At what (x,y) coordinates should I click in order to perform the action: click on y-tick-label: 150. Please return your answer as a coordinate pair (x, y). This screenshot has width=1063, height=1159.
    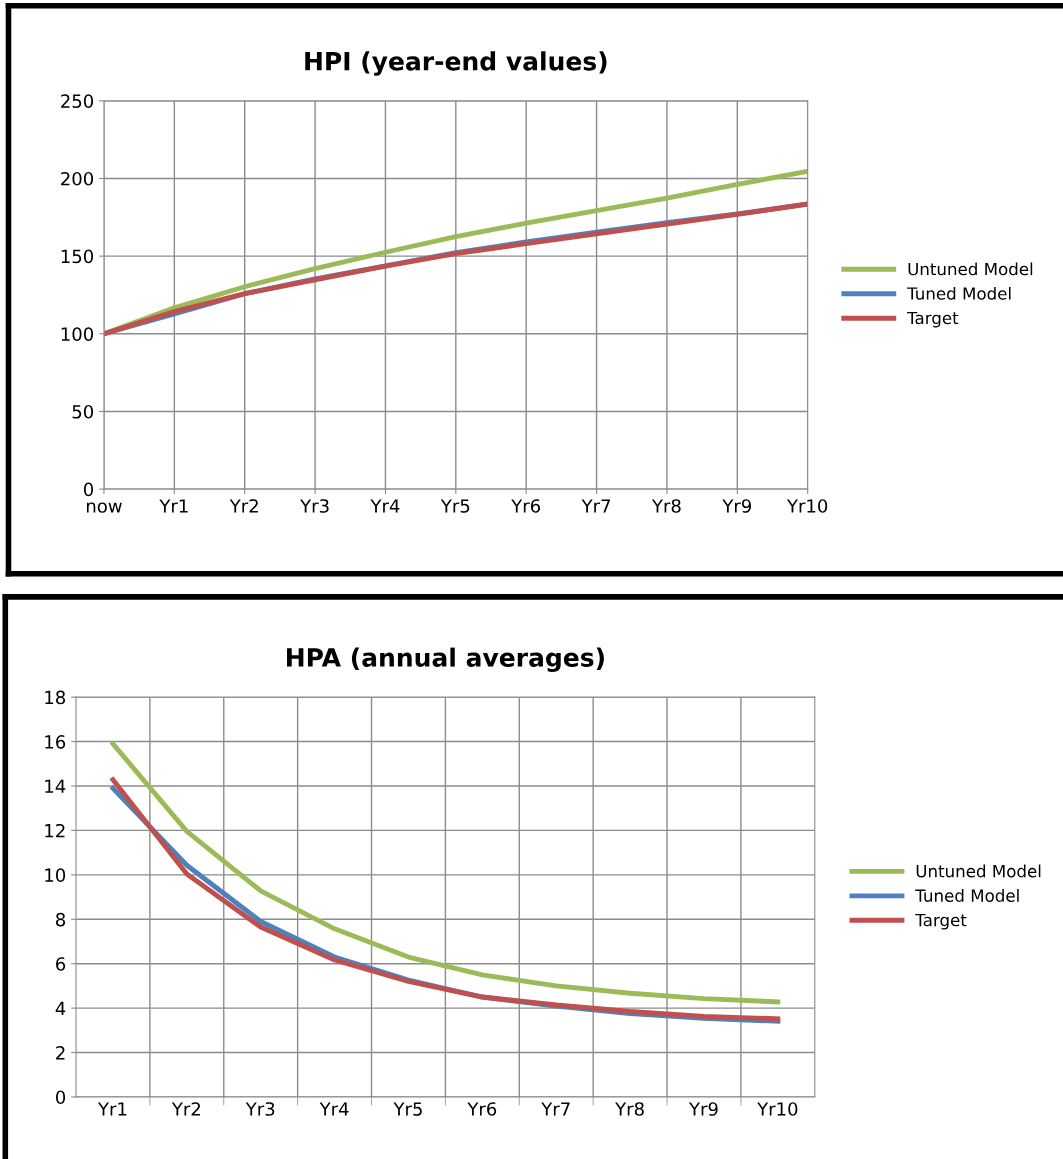
    Looking at the image, I should click on (77, 256).